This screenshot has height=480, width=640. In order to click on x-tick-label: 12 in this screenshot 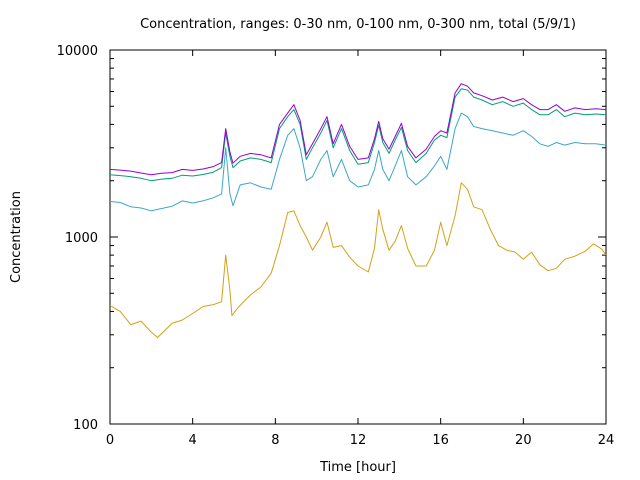, I will do `click(358, 440)`.